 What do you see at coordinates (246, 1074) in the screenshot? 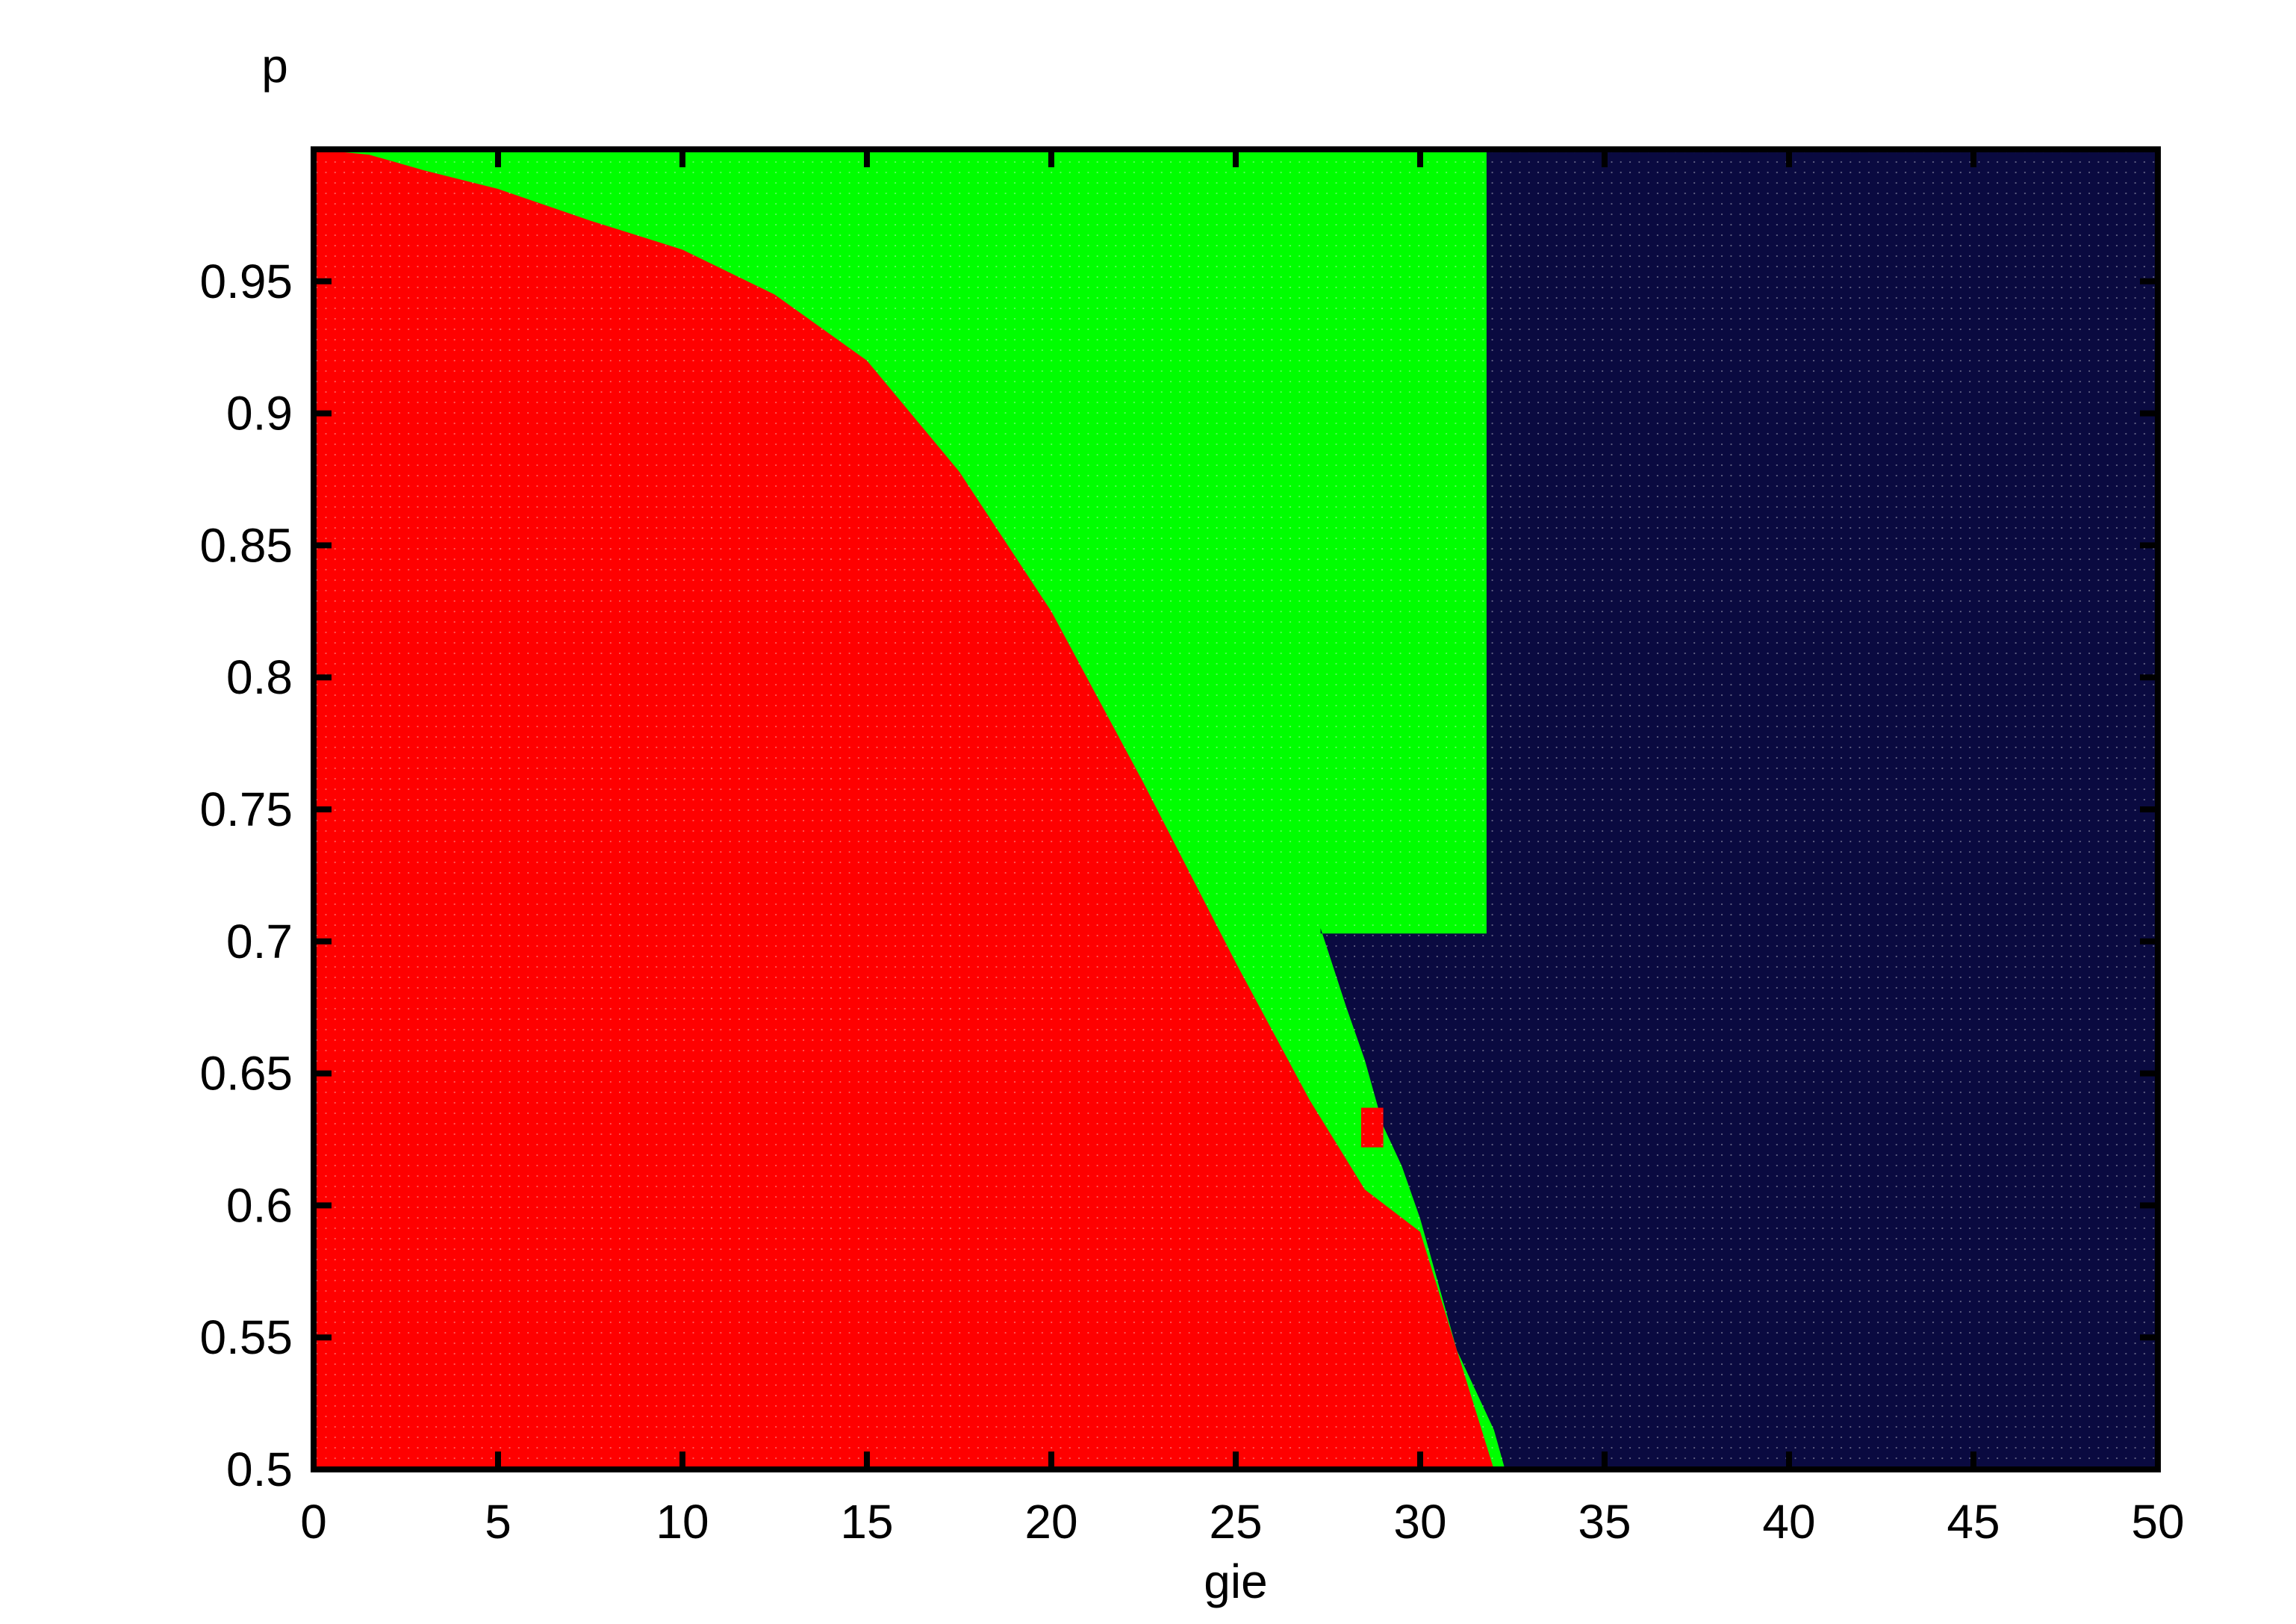
I see `y-tick-label: 0.65` at bounding box center [246, 1074].